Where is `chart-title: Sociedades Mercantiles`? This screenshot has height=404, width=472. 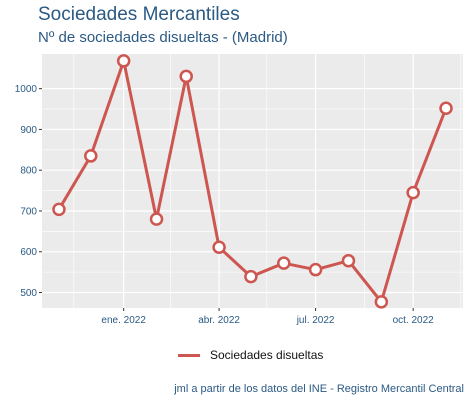
chart-title: Sociedades Mercantiles is located at coordinates (139, 14).